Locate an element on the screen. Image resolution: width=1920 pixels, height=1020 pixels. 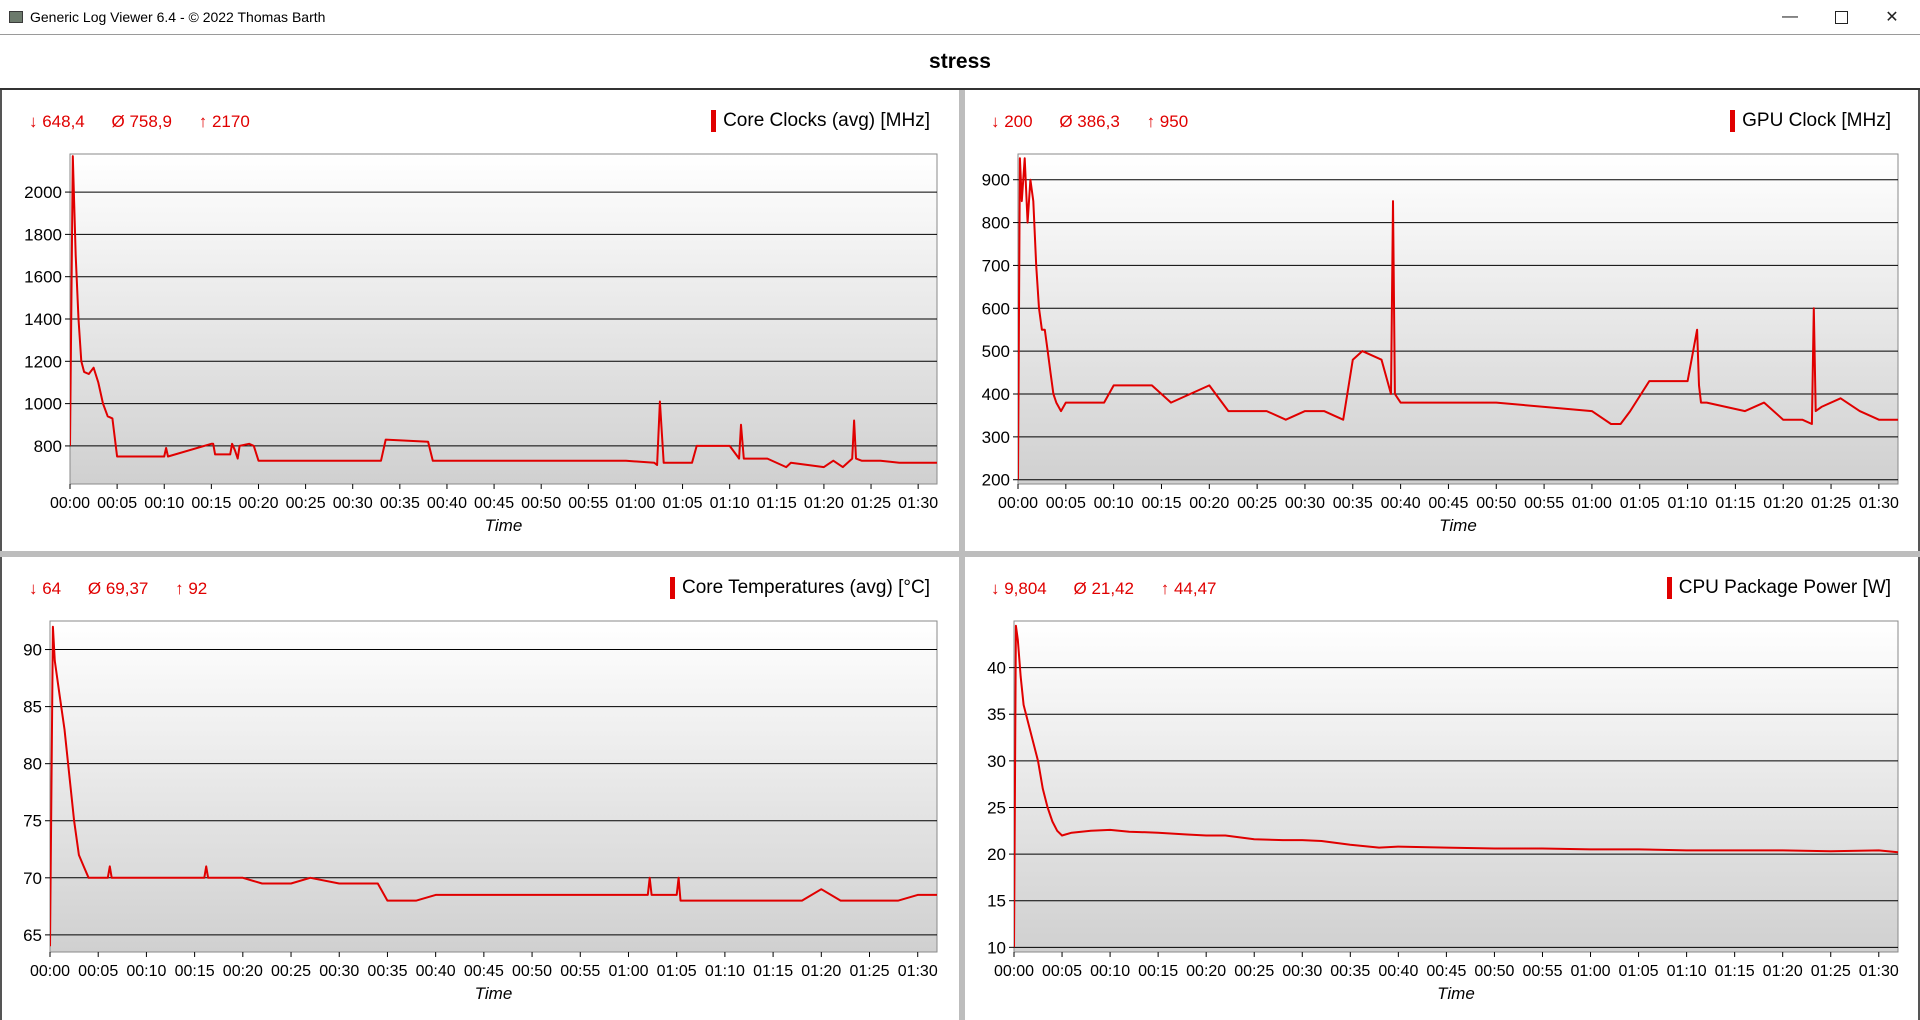
x-tick-label: 01:15 is located at coordinates (777, 503).